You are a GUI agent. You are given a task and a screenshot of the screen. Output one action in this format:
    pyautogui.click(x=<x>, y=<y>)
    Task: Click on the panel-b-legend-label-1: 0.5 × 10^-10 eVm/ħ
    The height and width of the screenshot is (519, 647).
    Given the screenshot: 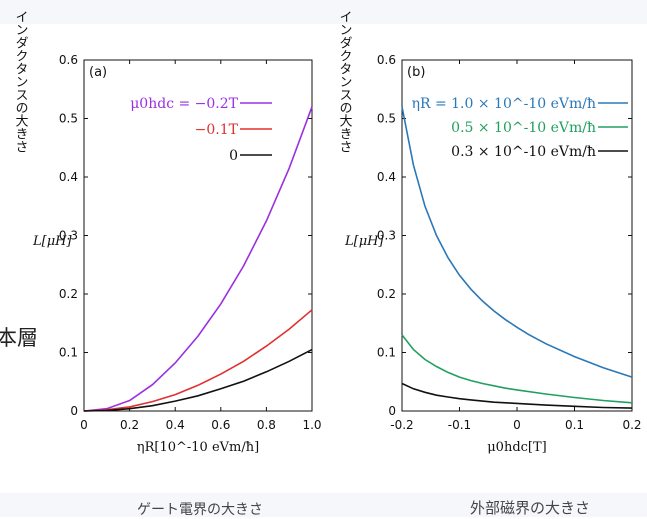 What is the action you would take?
    pyautogui.click(x=523, y=128)
    